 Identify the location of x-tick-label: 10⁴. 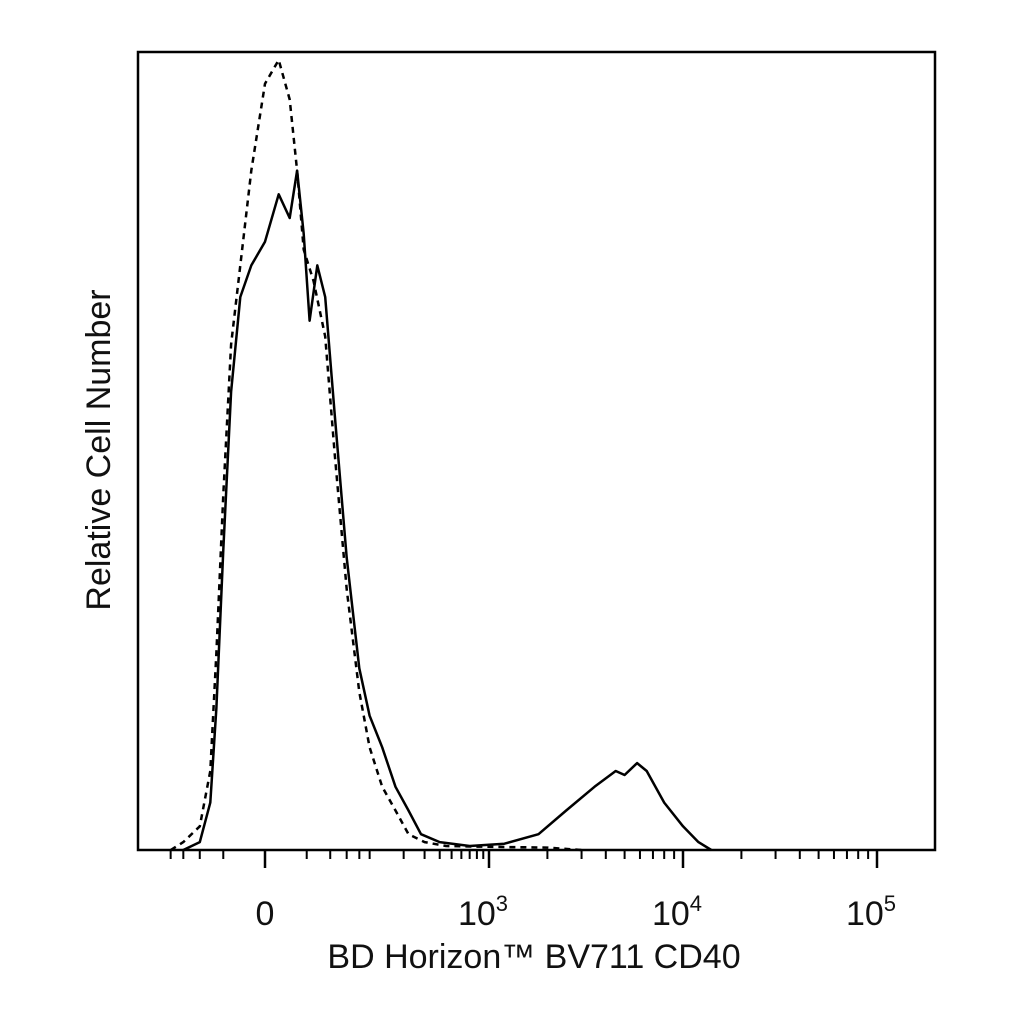
(677, 912).